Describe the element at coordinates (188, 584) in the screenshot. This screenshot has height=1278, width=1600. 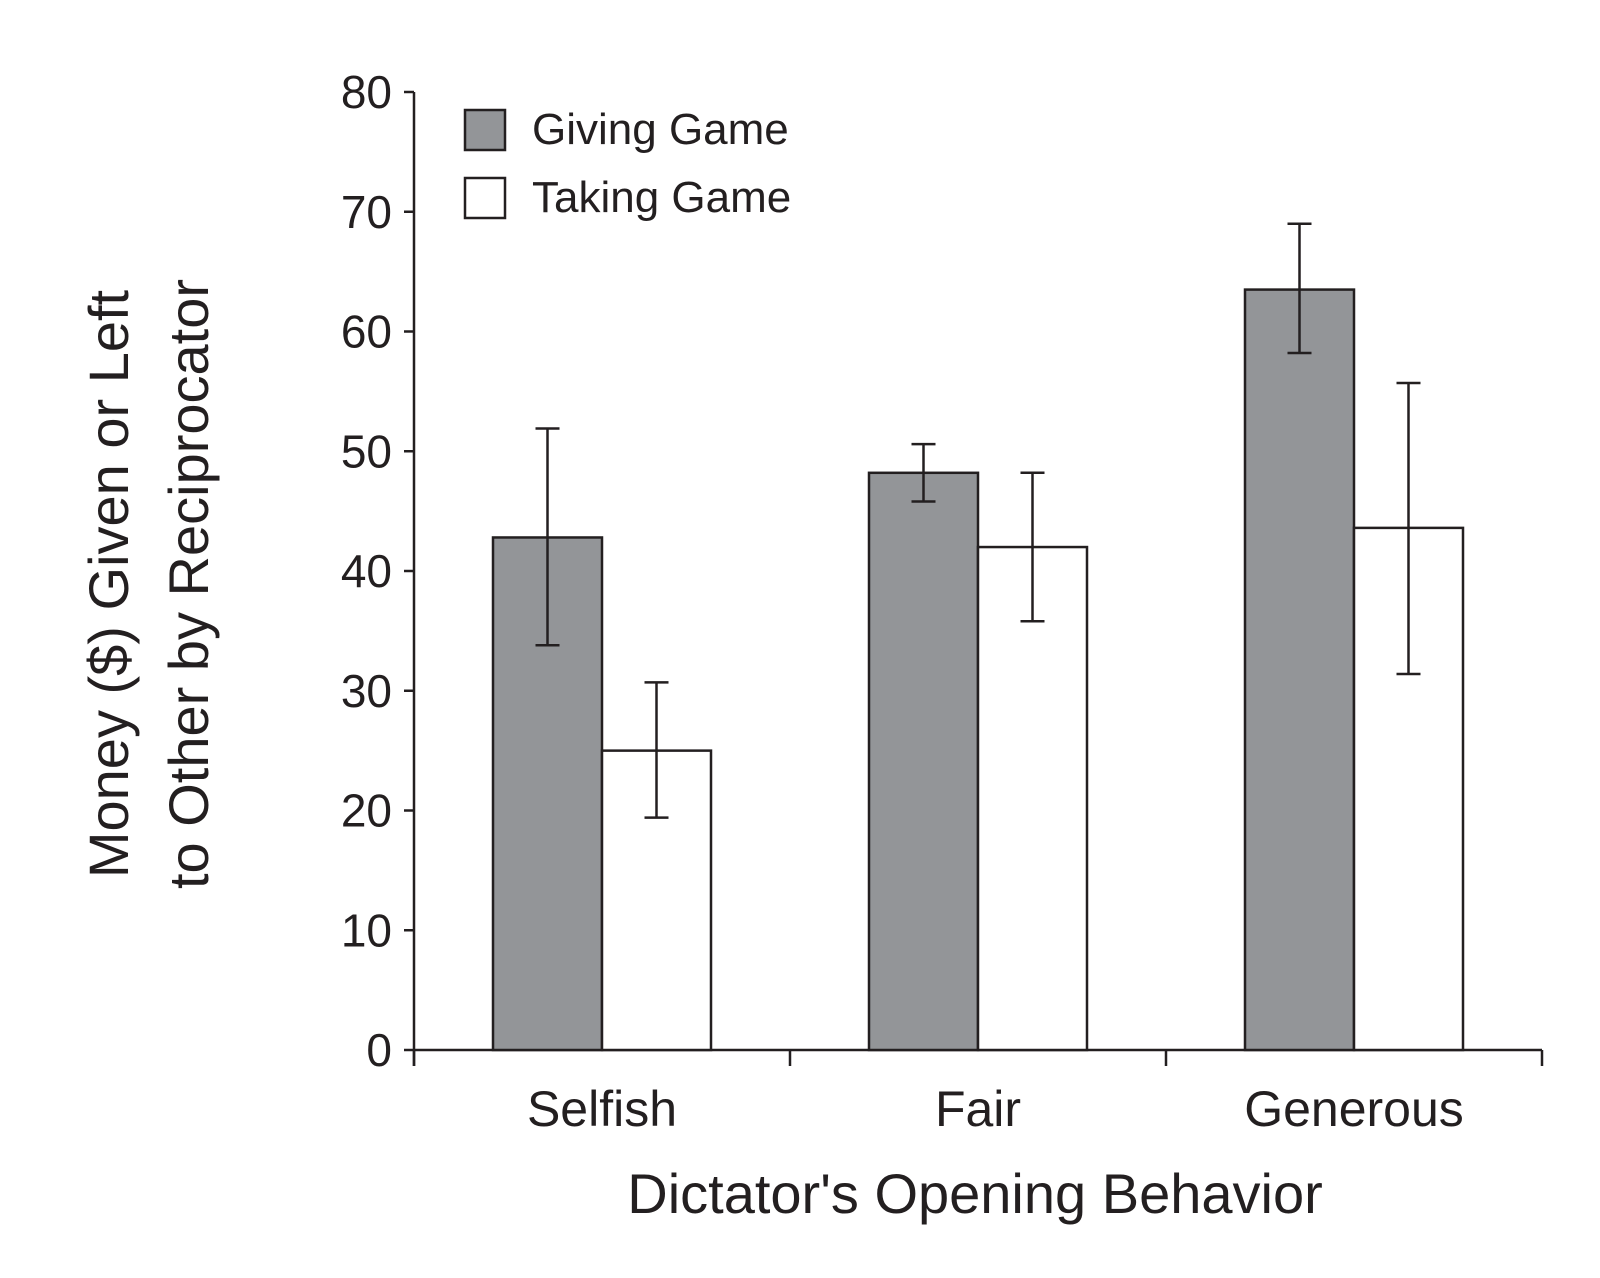
I see `y-axis-title-line-2: to Other by Reciprocator` at that location.